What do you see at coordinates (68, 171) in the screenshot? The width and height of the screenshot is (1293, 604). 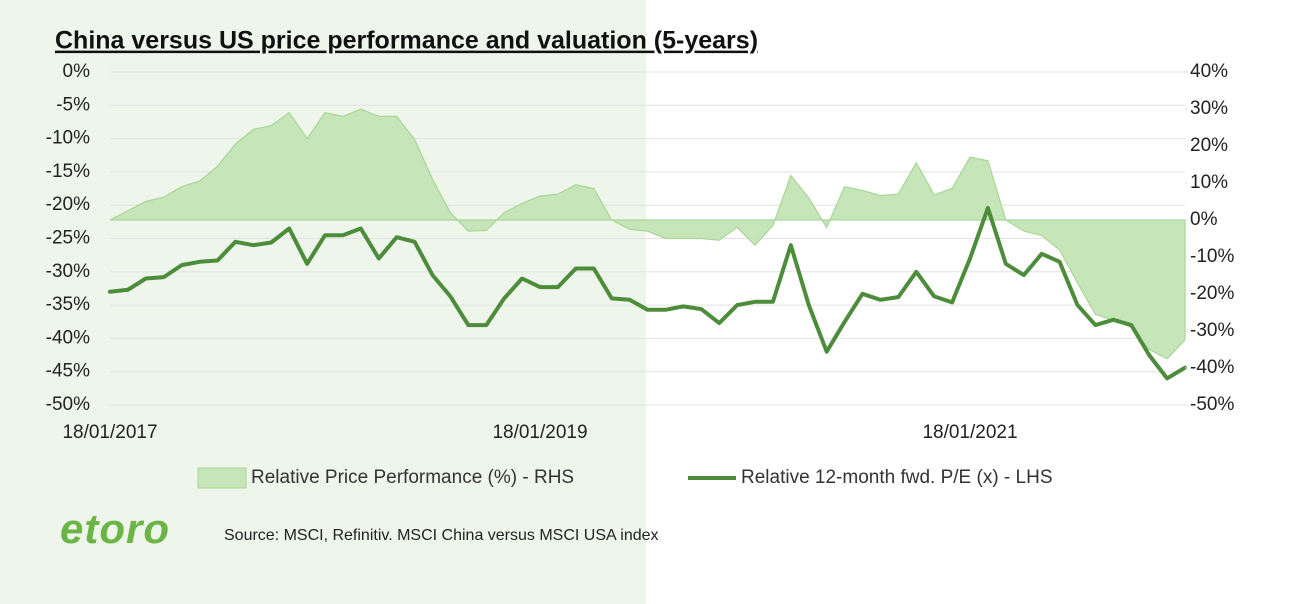 I see `y-tick-label: -15%` at bounding box center [68, 171].